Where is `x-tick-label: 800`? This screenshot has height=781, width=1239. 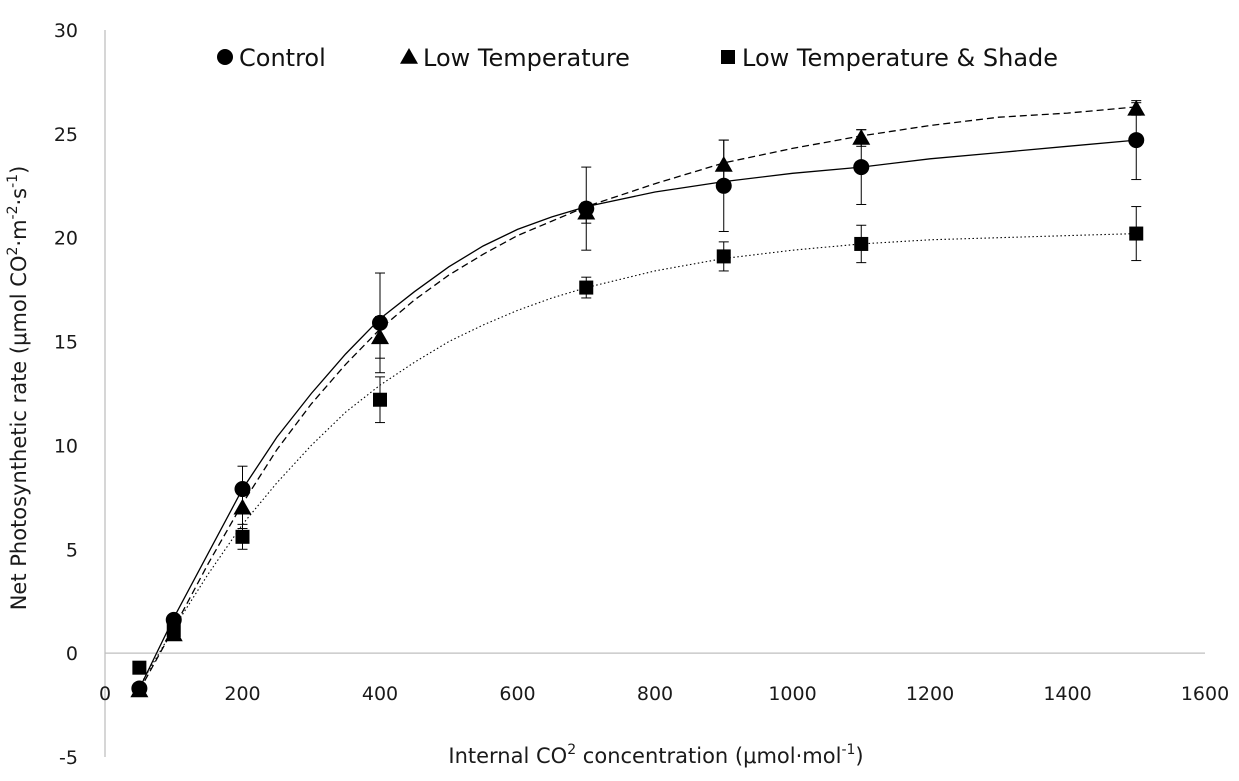 x-tick-label: 800 is located at coordinates (655, 694).